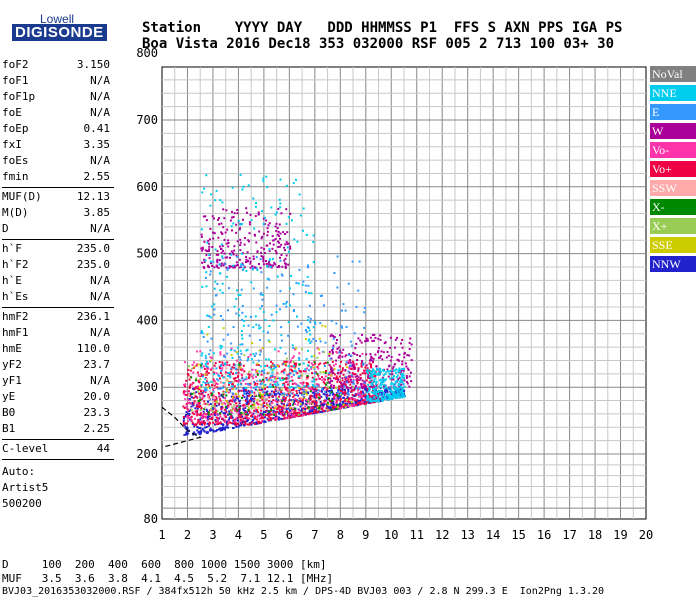  What do you see at coordinates (15, 316) in the screenshot?
I see `param-key: hmF2` at bounding box center [15, 316].